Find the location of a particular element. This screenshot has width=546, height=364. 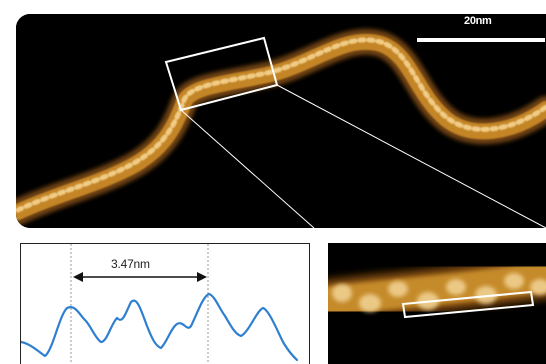

distance-arrow-head-left is located at coordinates (78, 277).